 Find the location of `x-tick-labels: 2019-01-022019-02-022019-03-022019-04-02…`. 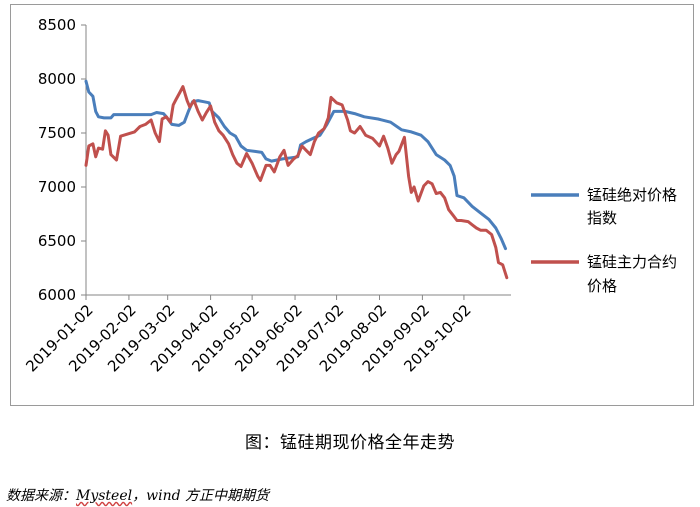

x-tick-labels: 2019-01-022019-02-022019-03-022019-04-02… is located at coordinates (248, 338).